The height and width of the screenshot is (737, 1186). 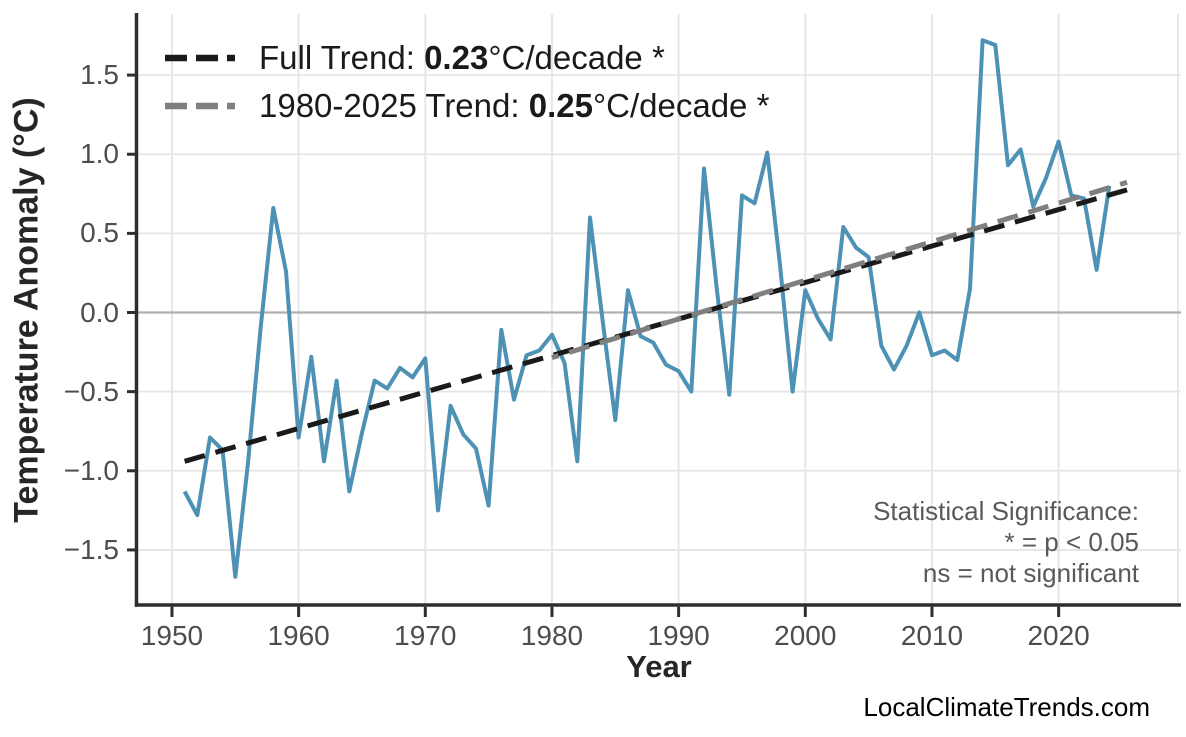 I want to click on full-trend-label: Full Trend: 0.23°C/decade *, so click(x=462, y=58).